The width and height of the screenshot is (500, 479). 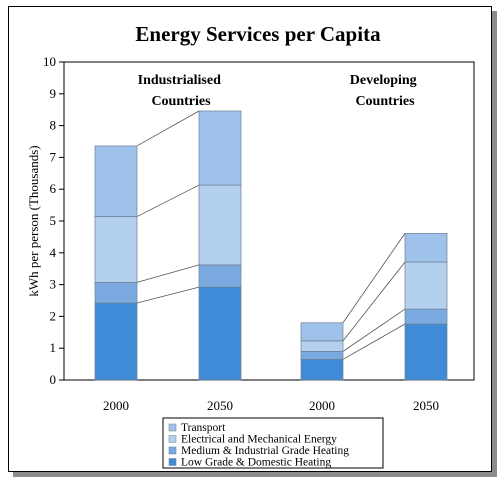 I want to click on y-tick-label: 4, so click(x=53, y=252).